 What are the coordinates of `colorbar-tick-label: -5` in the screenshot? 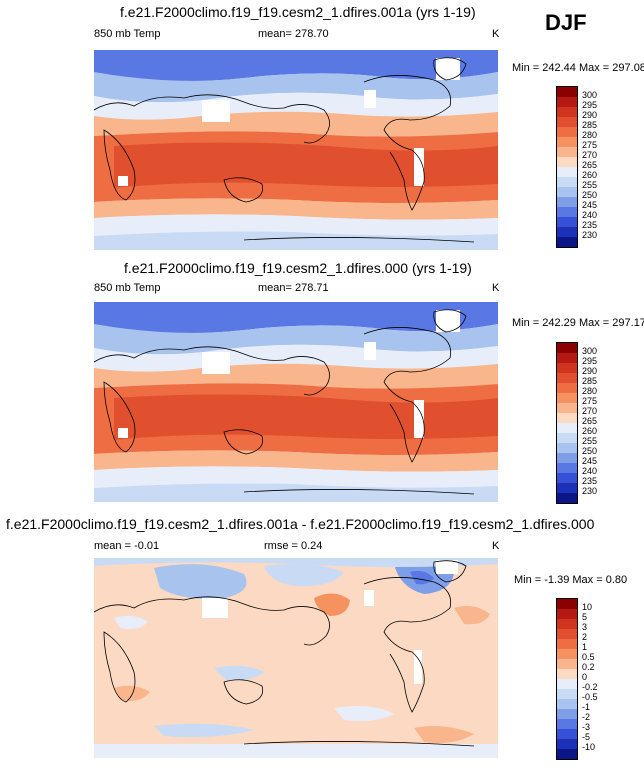 It's located at (586, 737).